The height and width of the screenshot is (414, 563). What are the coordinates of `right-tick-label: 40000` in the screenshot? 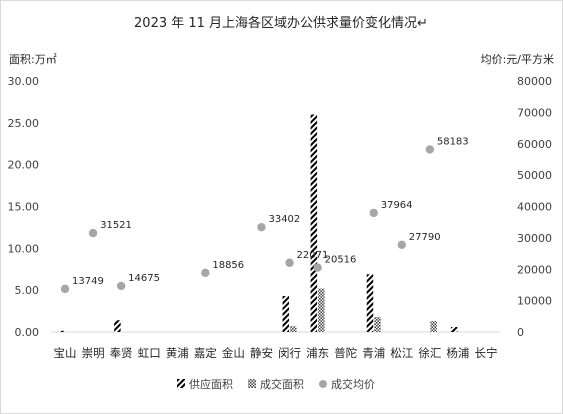 It's located at (534, 207).